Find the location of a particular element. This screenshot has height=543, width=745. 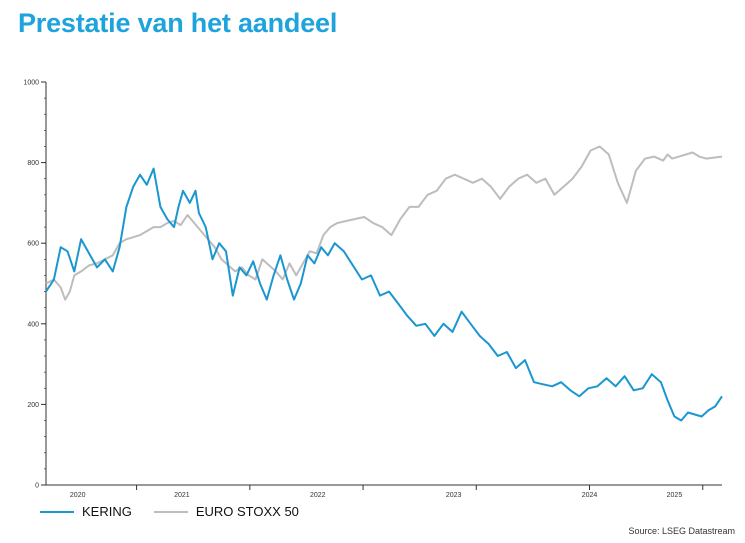

source-note: Source: LSEG Datastream is located at coordinates (681, 531).